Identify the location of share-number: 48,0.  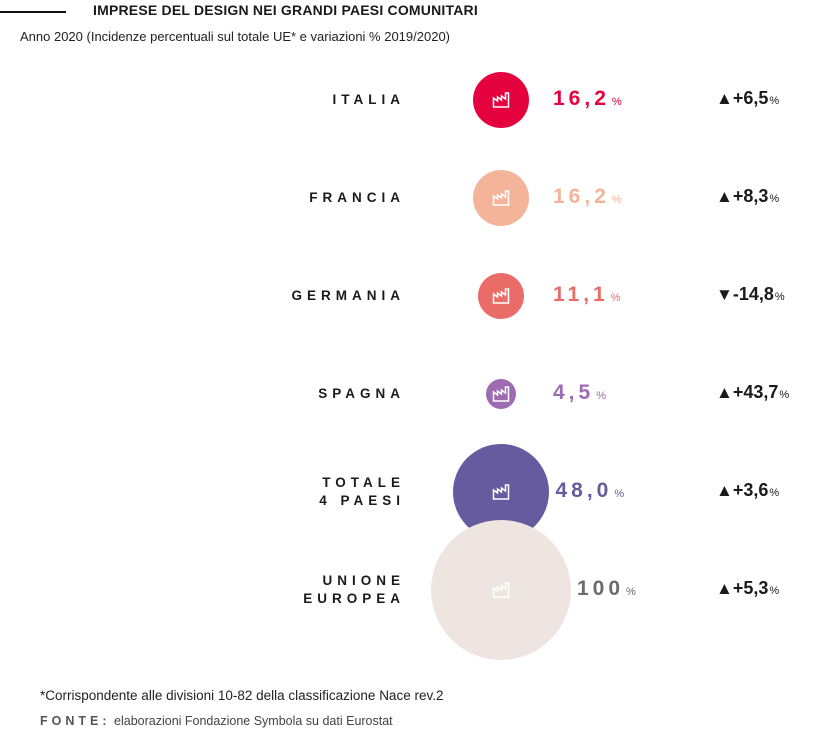
(584, 490).